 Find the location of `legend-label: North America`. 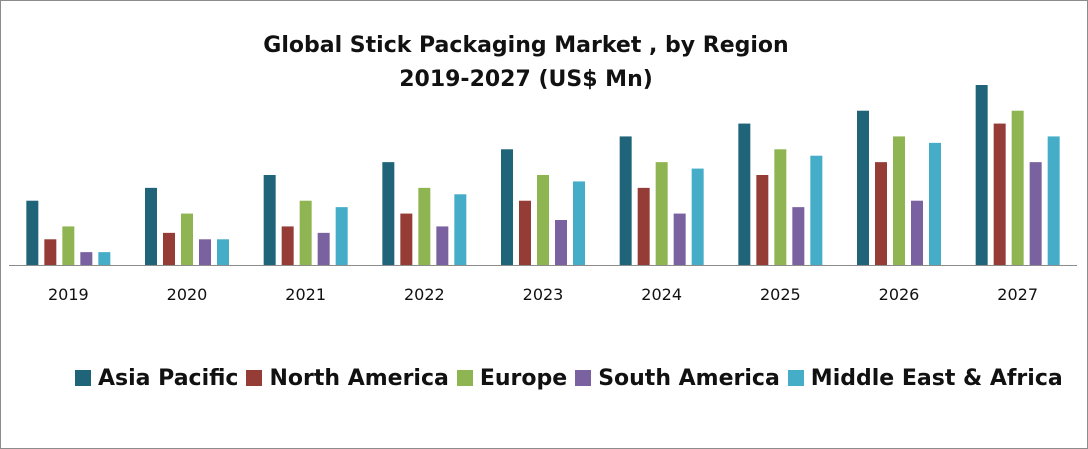

legend-label: North America is located at coordinates (359, 378).